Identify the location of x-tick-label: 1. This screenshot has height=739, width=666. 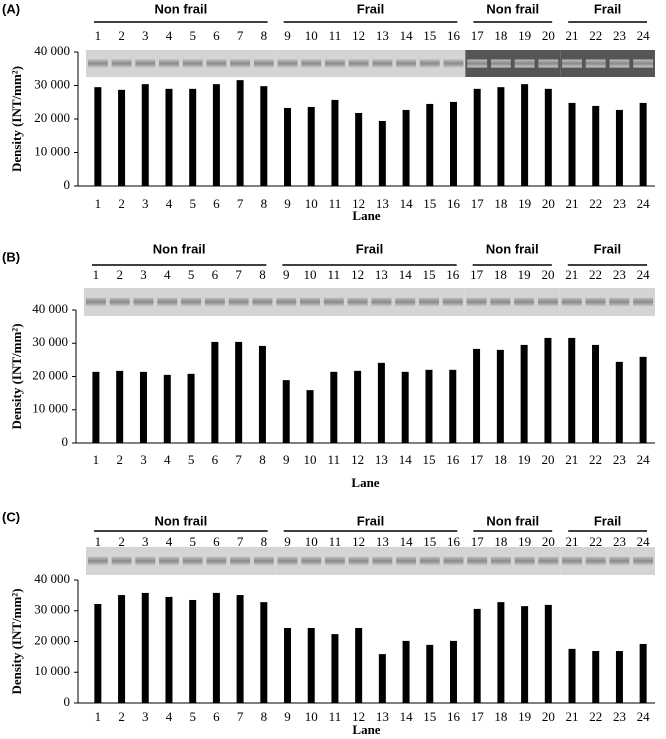
(96, 459).